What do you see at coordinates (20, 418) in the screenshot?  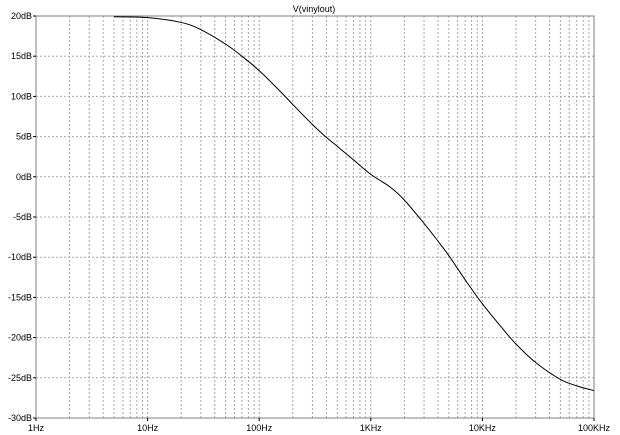 I see `y-tick-label: -30dB` at bounding box center [20, 418].